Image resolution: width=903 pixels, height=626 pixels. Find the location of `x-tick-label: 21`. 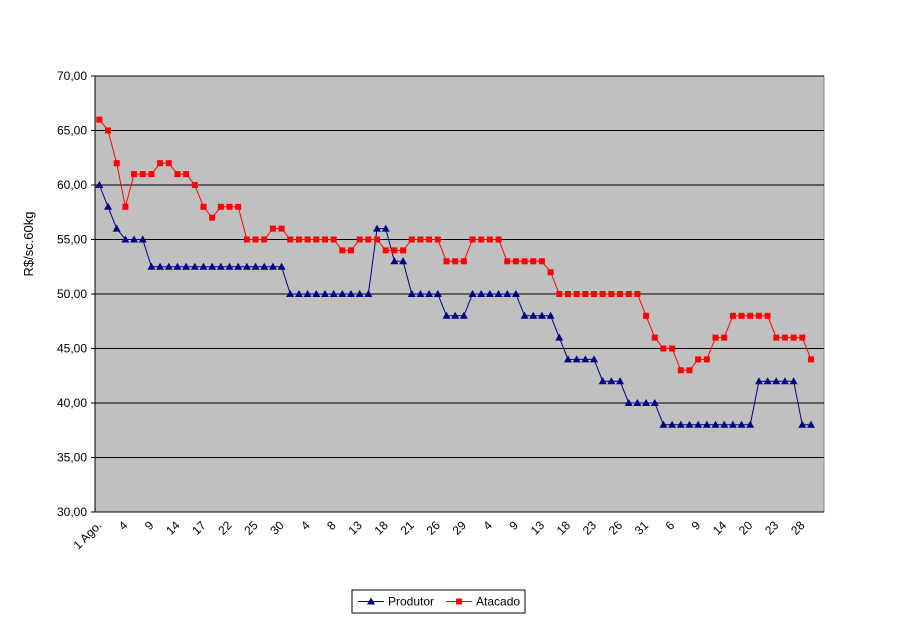

x-tick-label: 21 is located at coordinates (408, 528).